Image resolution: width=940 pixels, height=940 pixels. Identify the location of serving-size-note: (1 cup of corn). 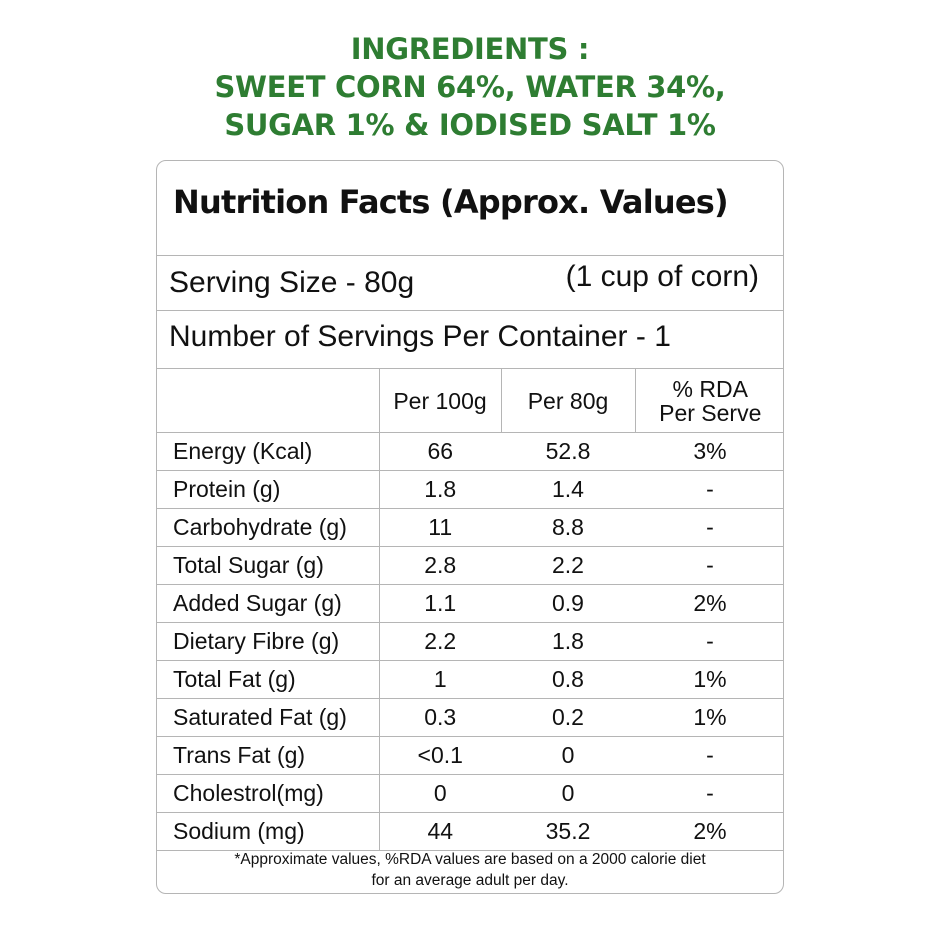
(662, 276).